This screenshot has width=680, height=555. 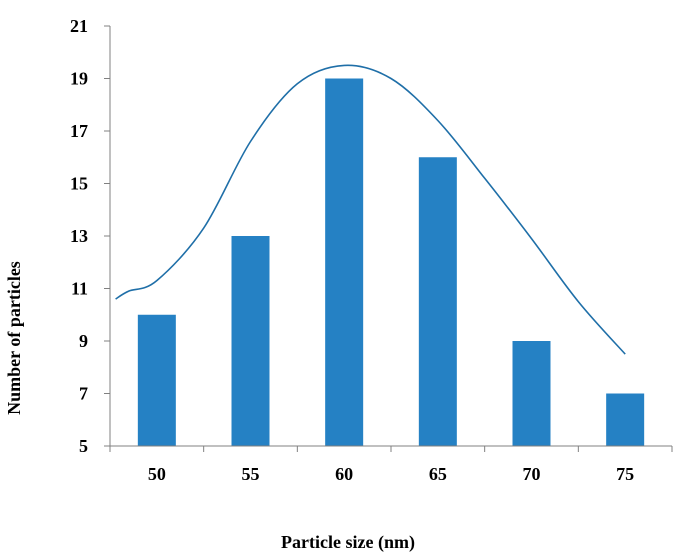 I want to click on y-tick-label: 9, so click(x=83, y=341).